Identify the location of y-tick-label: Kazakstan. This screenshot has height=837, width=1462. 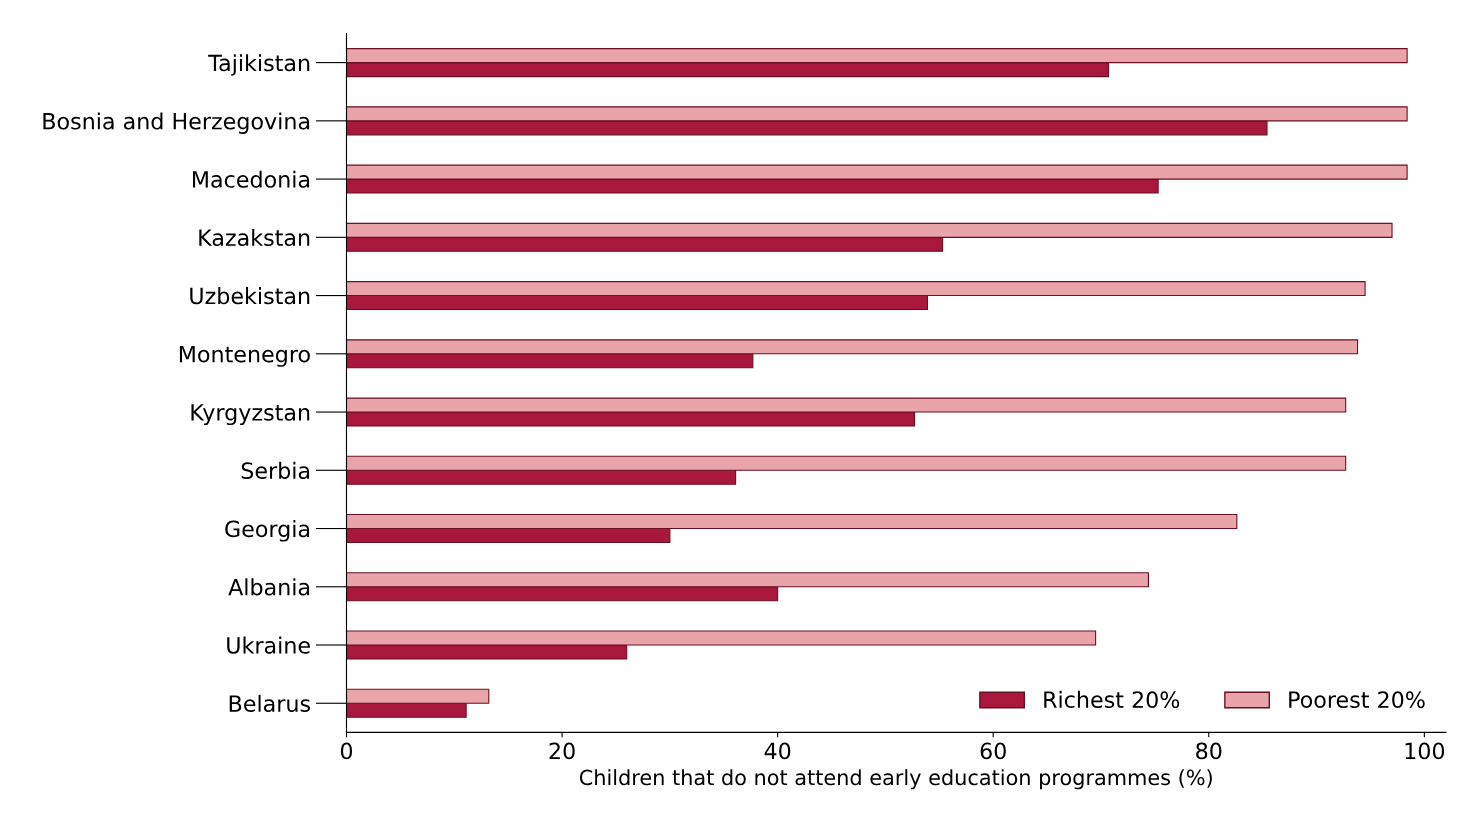
(254, 237).